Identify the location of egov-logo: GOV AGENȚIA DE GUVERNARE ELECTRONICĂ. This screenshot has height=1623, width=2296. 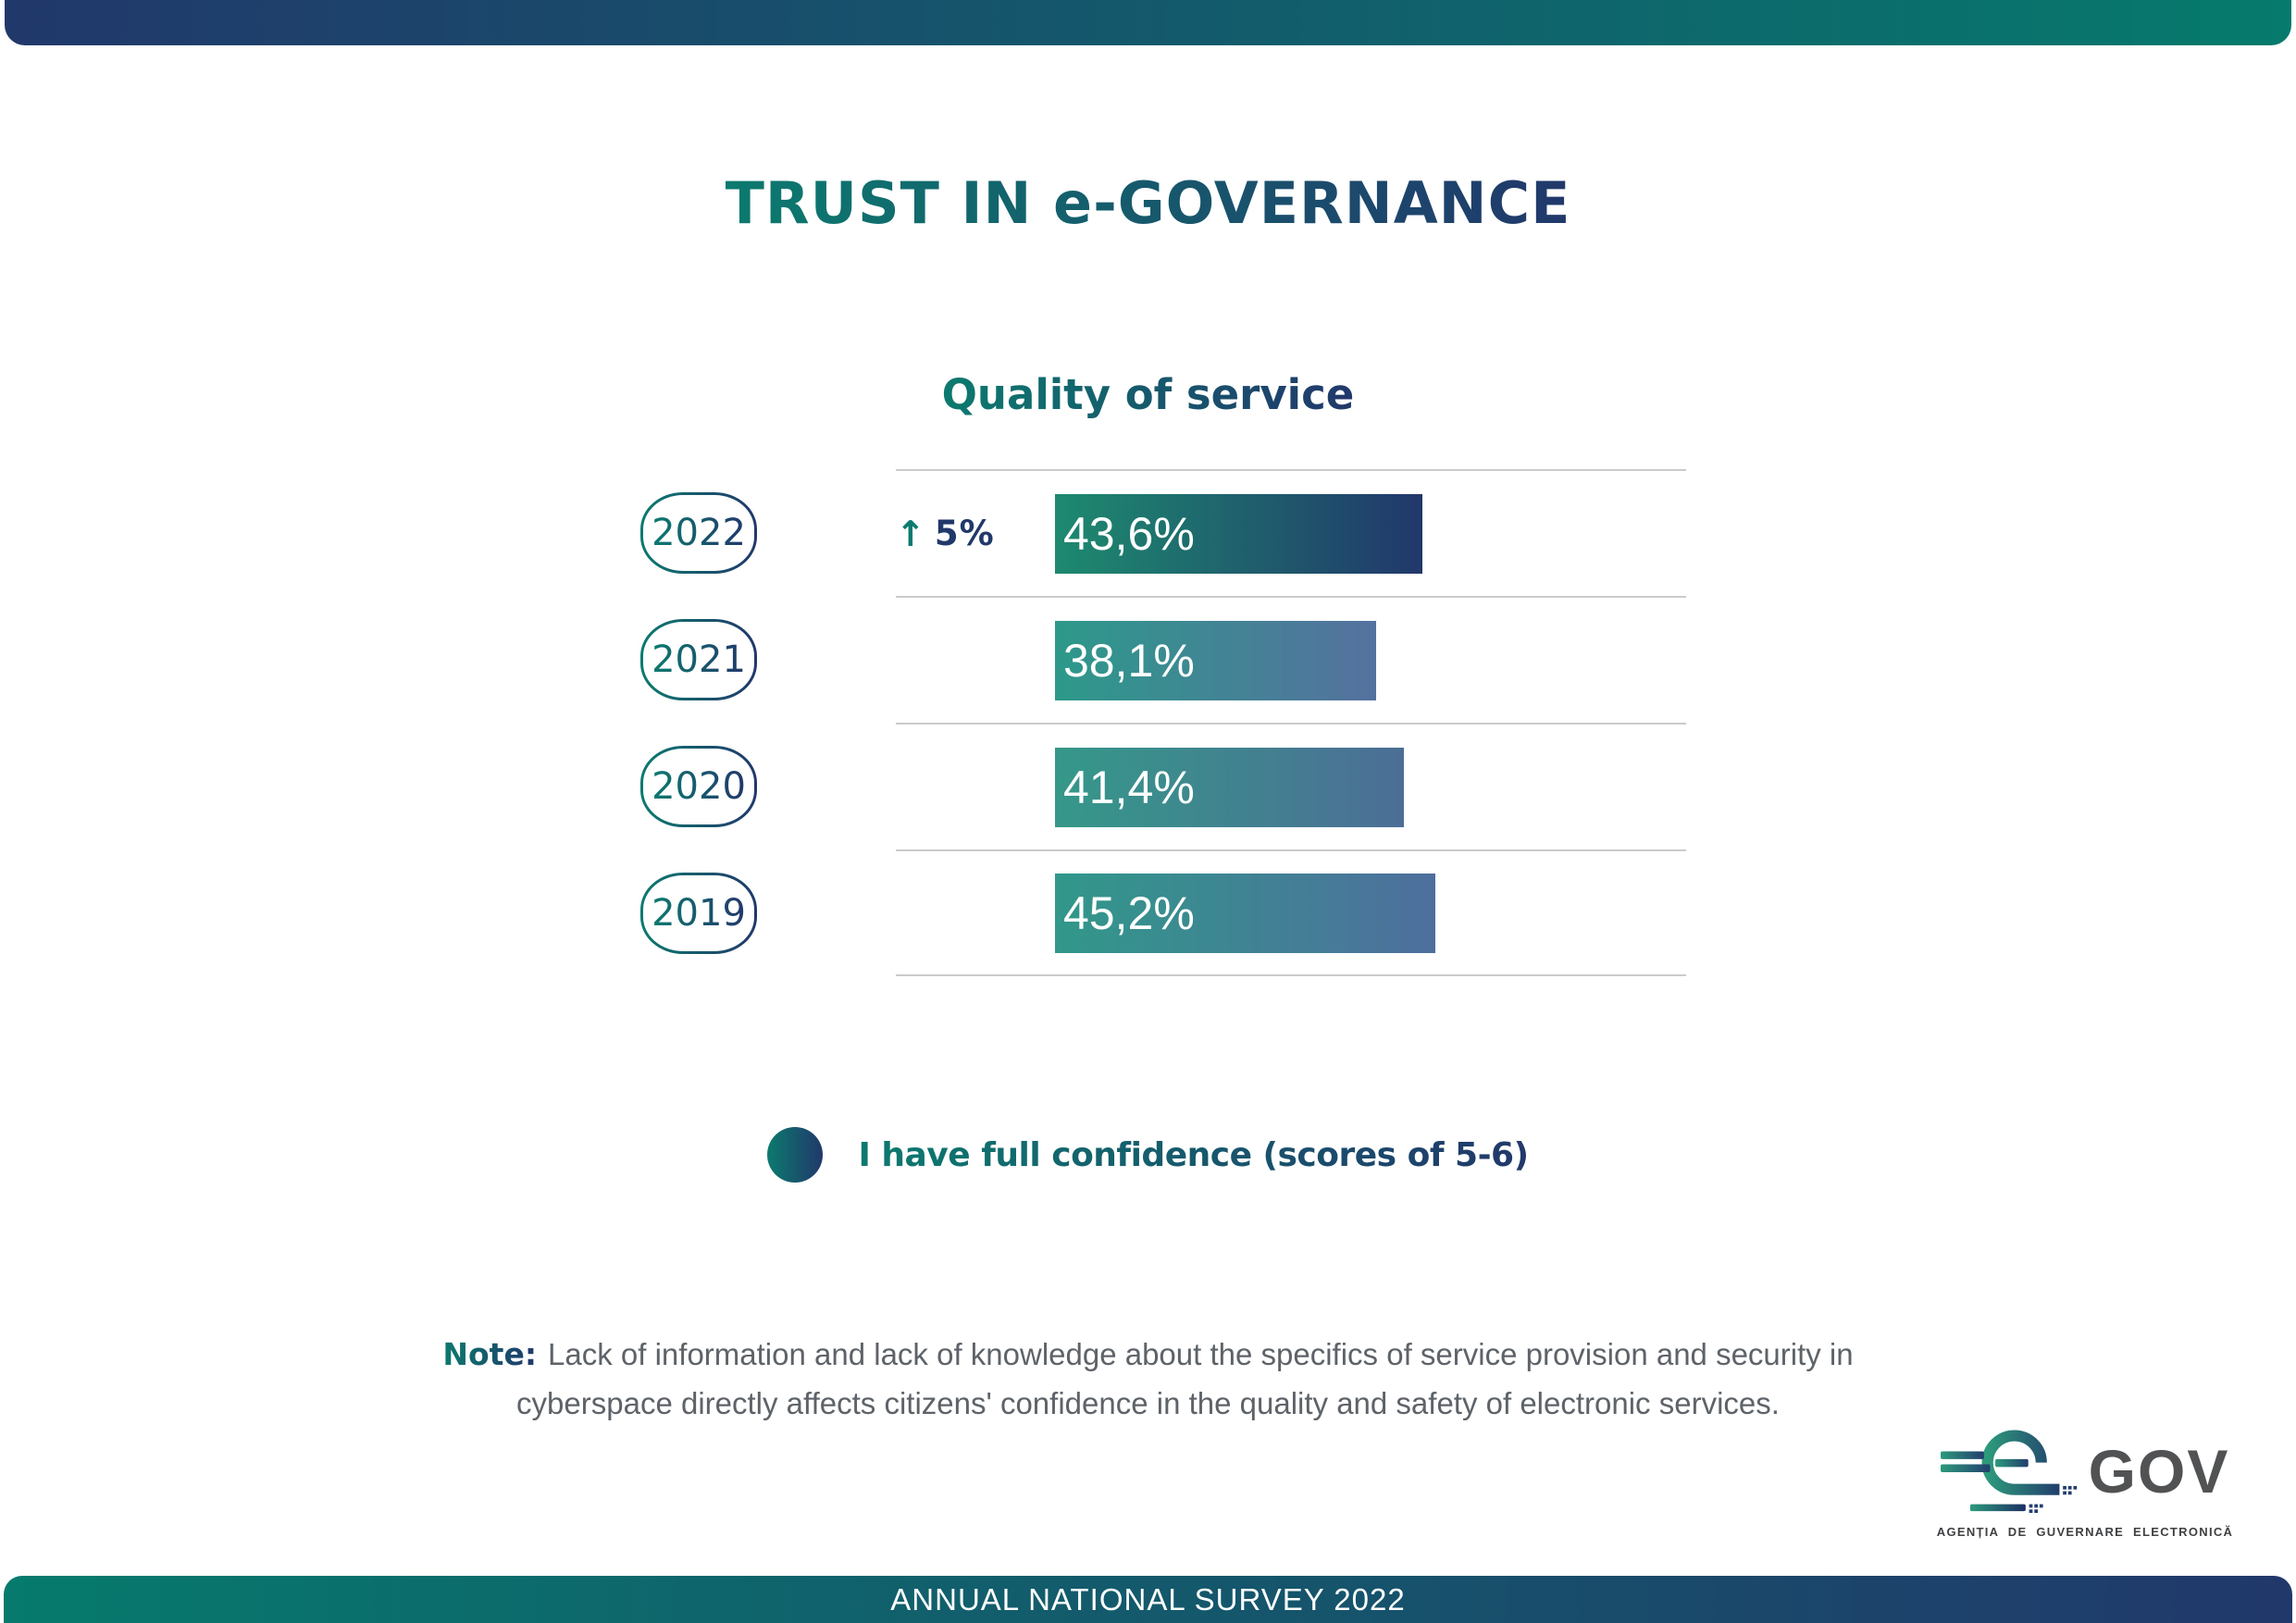
(2085, 1482).